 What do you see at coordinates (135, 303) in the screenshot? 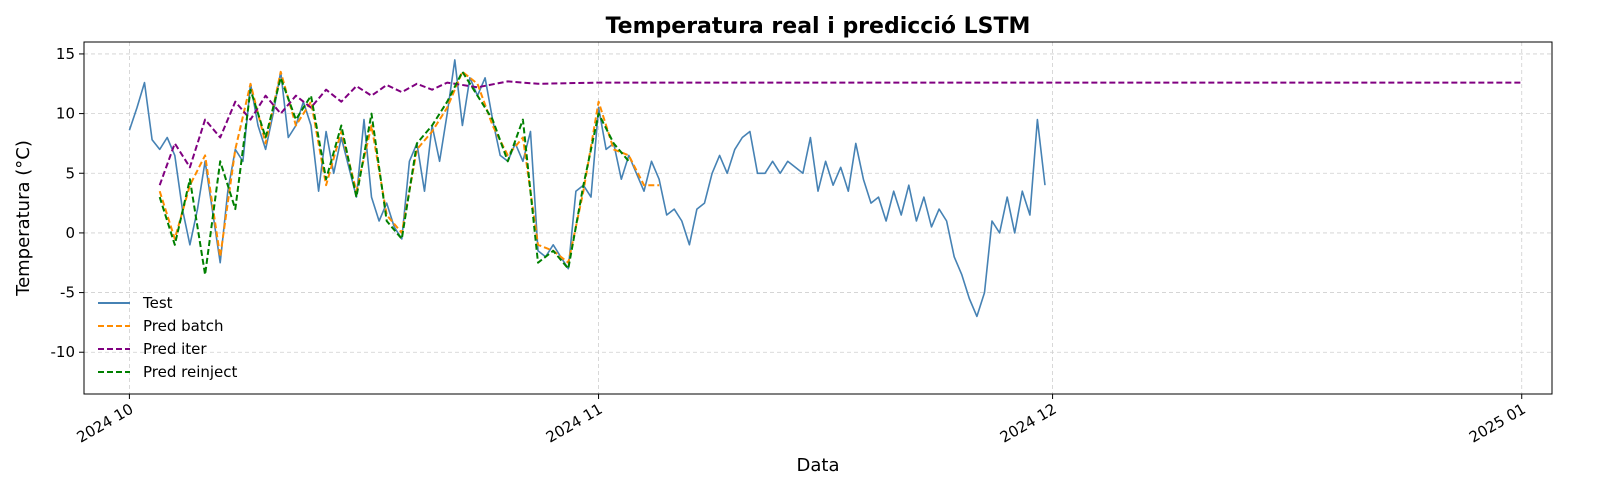
I see `legend-item: Test` at bounding box center [135, 303].